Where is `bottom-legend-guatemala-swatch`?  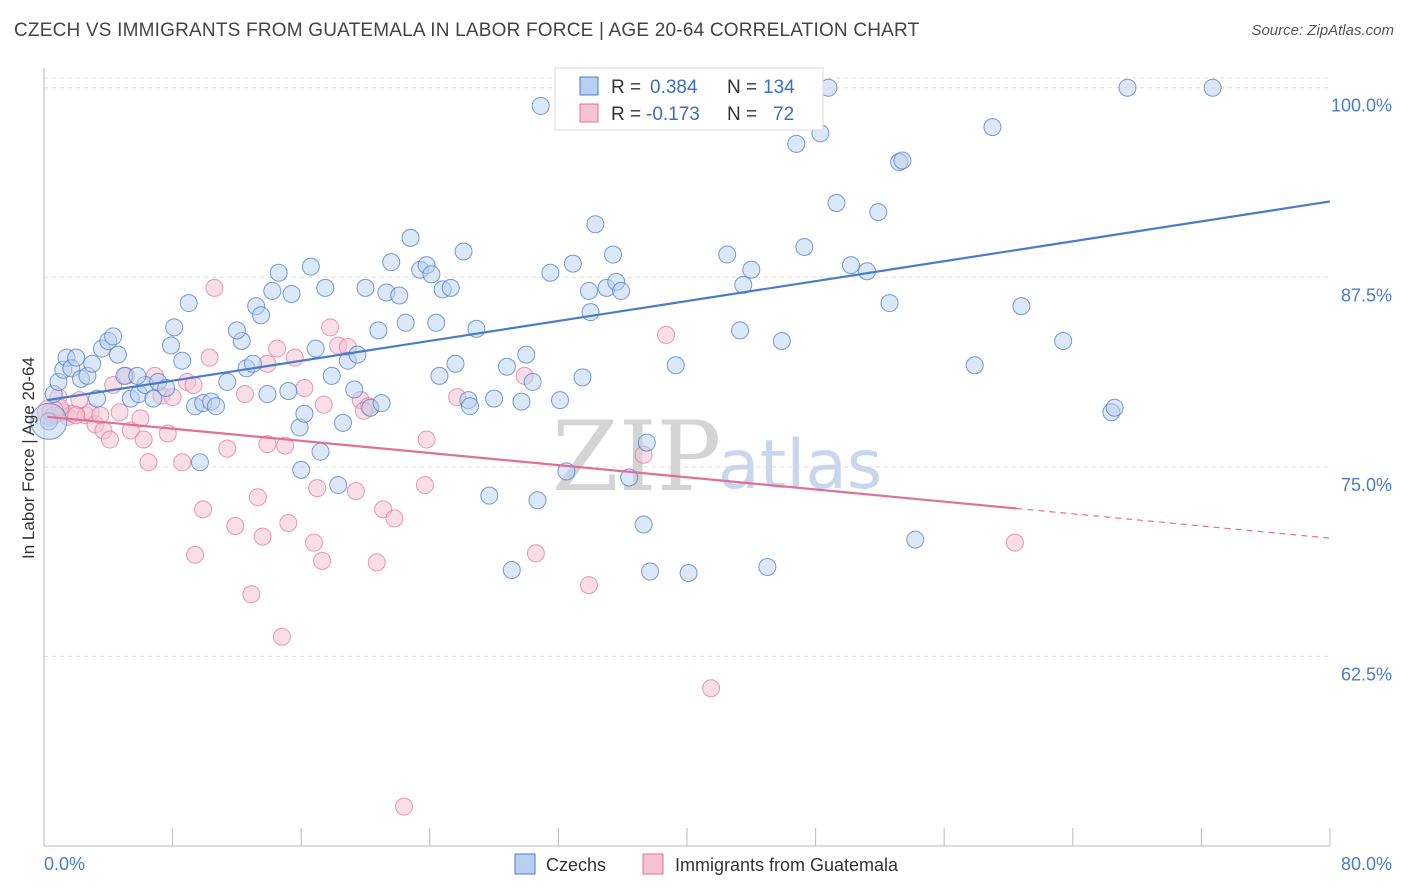
bottom-legend-guatemala-swatch is located at coordinates (653, 864).